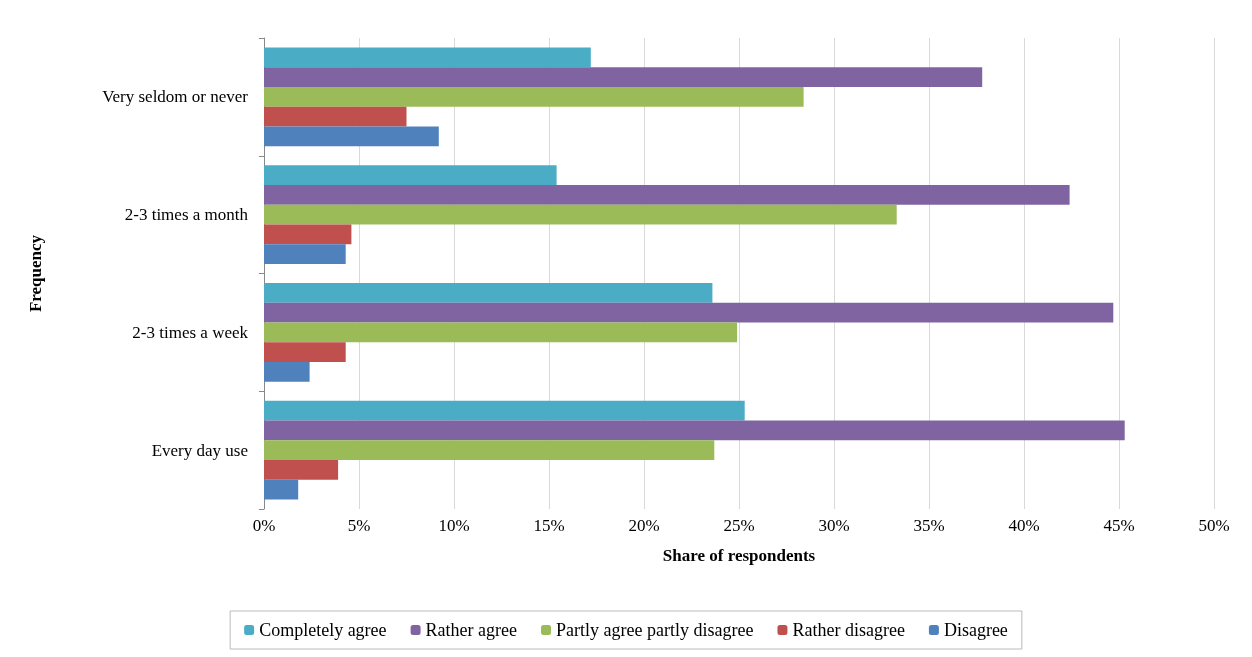 This screenshot has height=657, width=1252. What do you see at coordinates (644, 525) in the screenshot?
I see `x-tick-label: 20%` at bounding box center [644, 525].